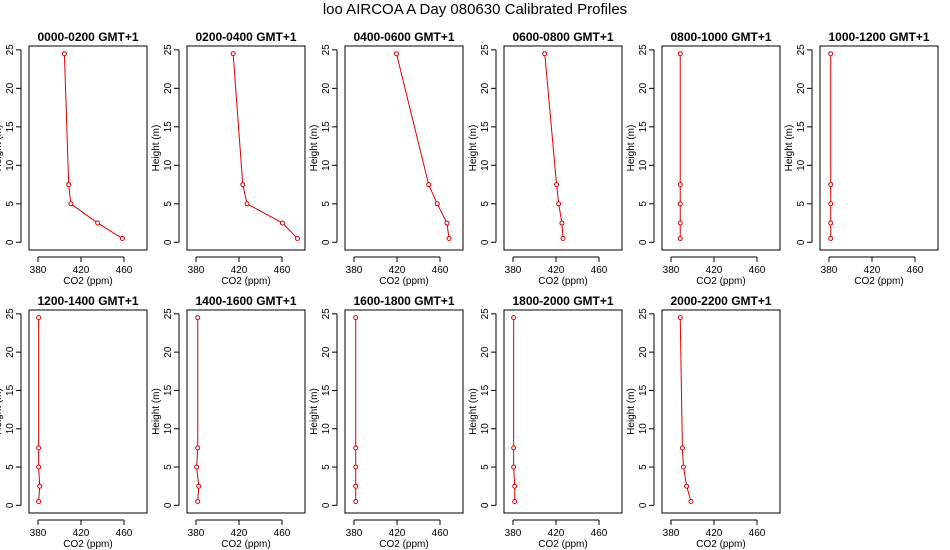  What do you see at coordinates (403, 301) in the screenshot?
I see `panel-title: 1600-1800 GMT+1` at bounding box center [403, 301].